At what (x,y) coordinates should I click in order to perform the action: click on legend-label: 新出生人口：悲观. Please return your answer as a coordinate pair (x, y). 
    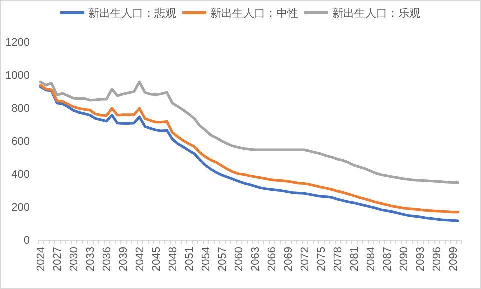
    Looking at the image, I should click on (132, 13).